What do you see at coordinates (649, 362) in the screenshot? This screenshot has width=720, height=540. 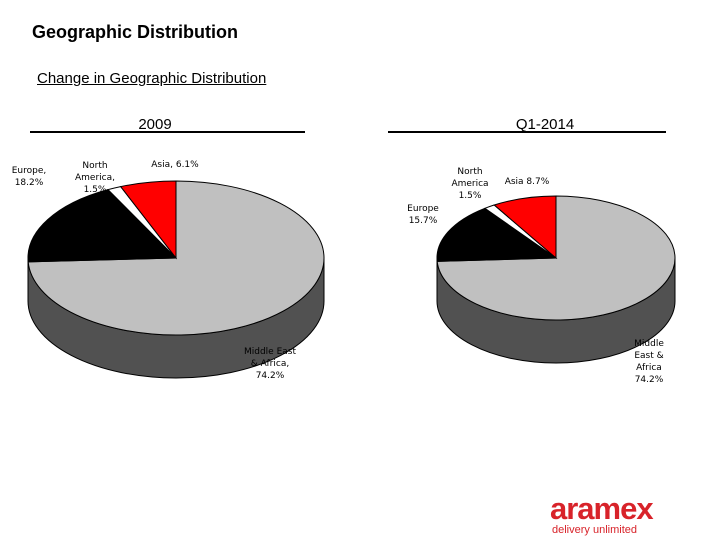 I see `slice-label-middle-east-africa-q1-2014: Middle East & Africa 74.2%` at bounding box center [649, 362].